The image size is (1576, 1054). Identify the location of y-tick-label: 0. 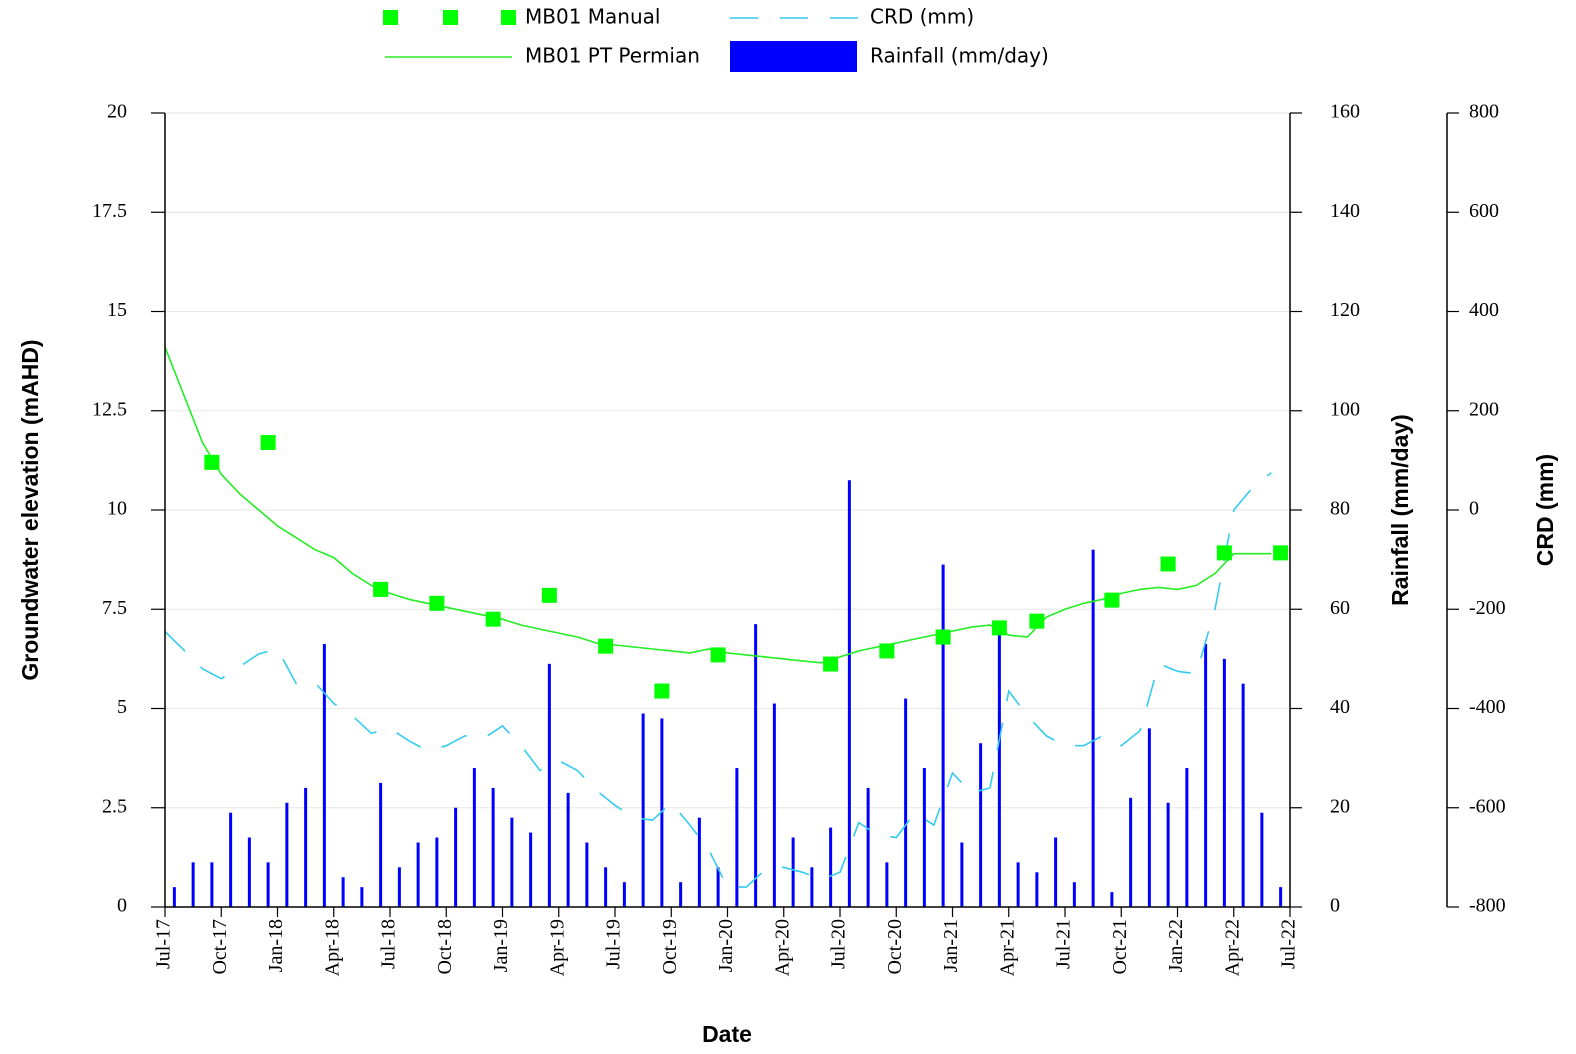
(122, 906).